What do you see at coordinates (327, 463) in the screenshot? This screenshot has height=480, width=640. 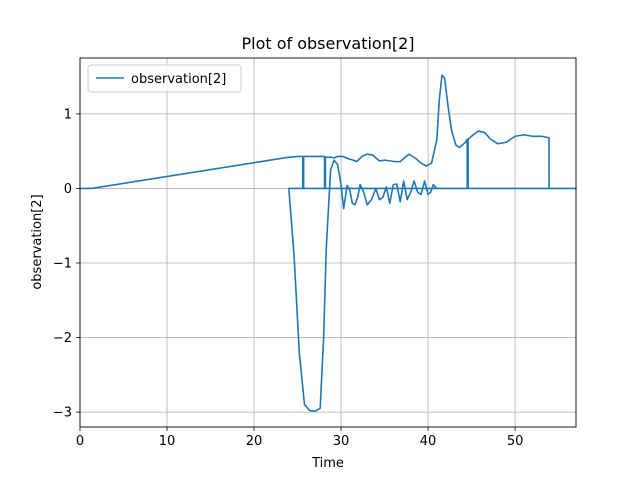 I see `x-axis-label: Time` at bounding box center [327, 463].